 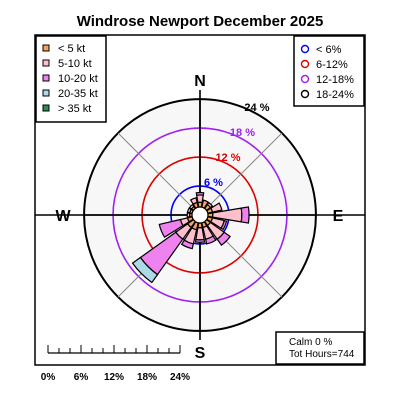 I want to click on speed-legend-label-3: 10-20 kt, so click(x=78, y=79).